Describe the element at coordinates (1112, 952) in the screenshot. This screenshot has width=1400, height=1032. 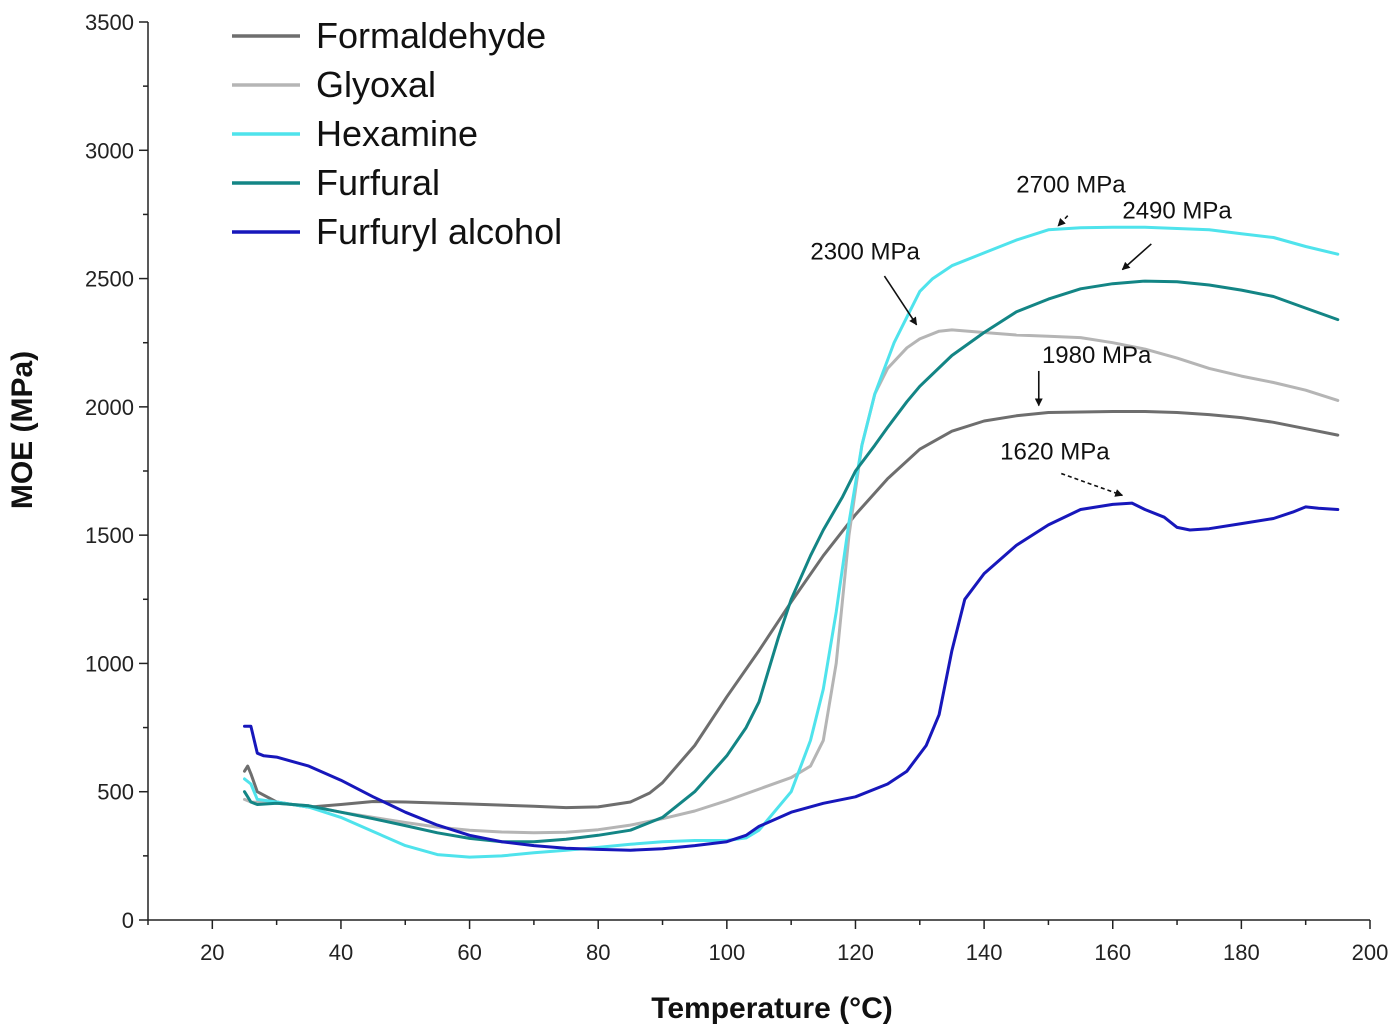
I see `x-tick-label: 160` at that location.